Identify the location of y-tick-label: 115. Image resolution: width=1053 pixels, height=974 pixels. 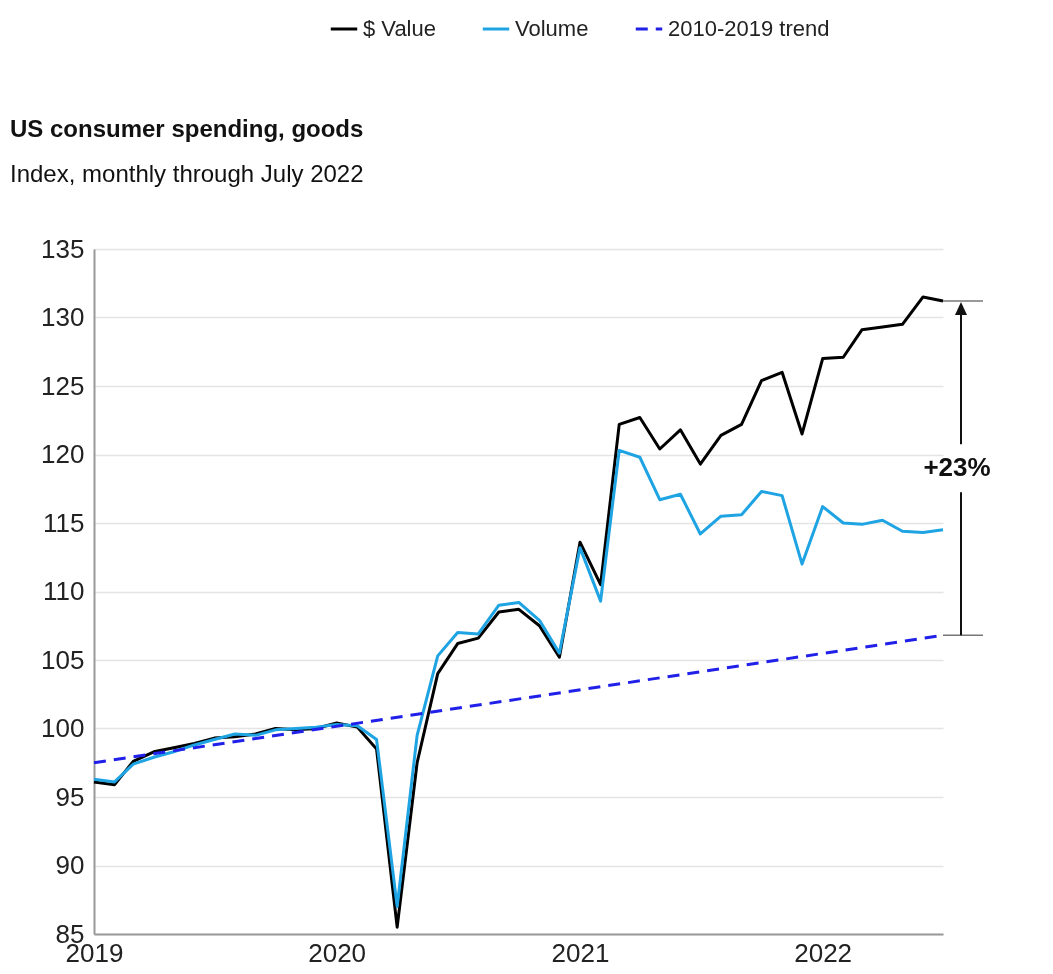
(64, 522).